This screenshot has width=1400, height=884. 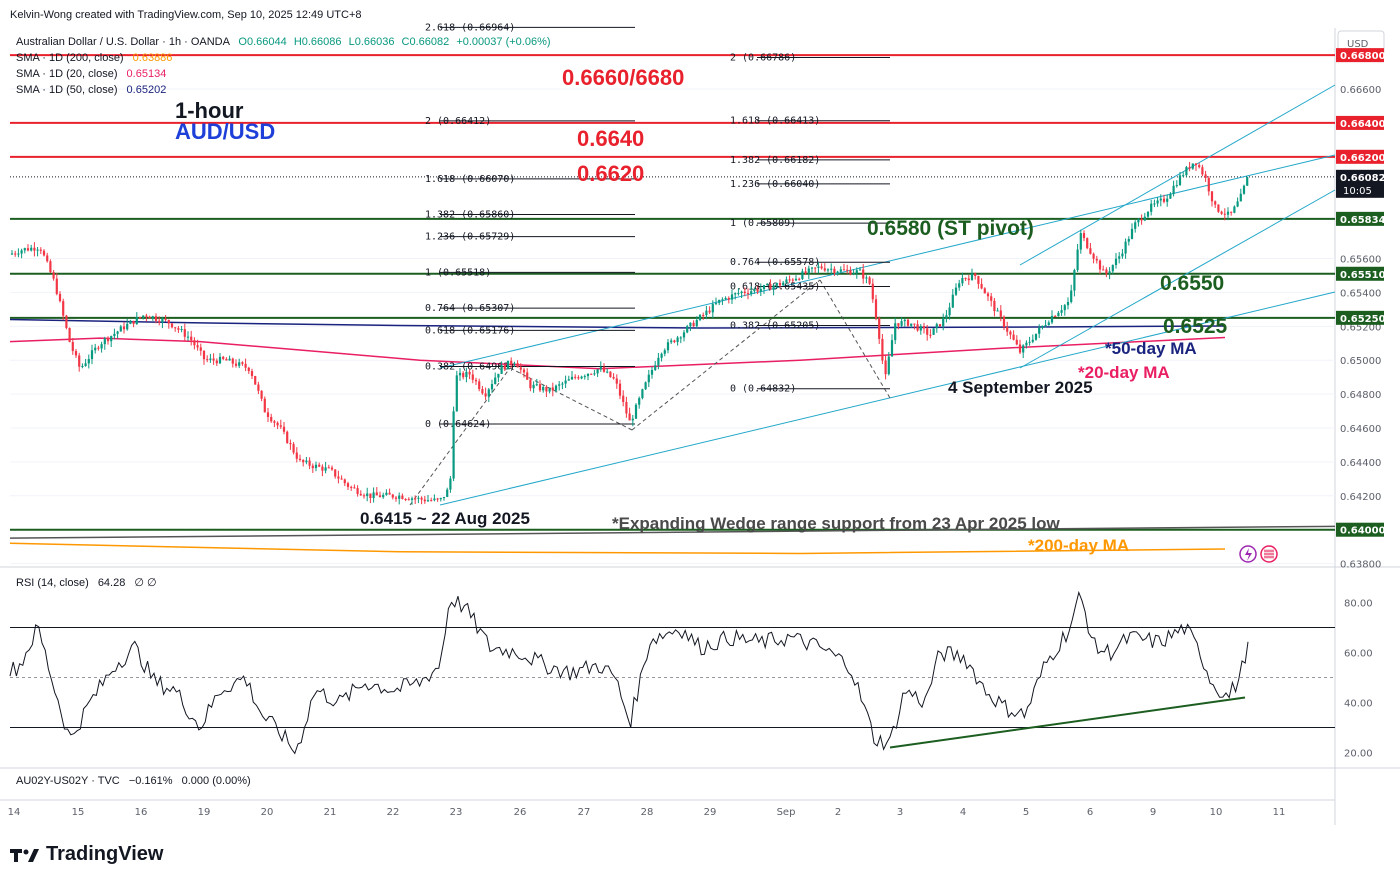 I want to click on annotation-0: 0.6660/6680, so click(x=623, y=77).